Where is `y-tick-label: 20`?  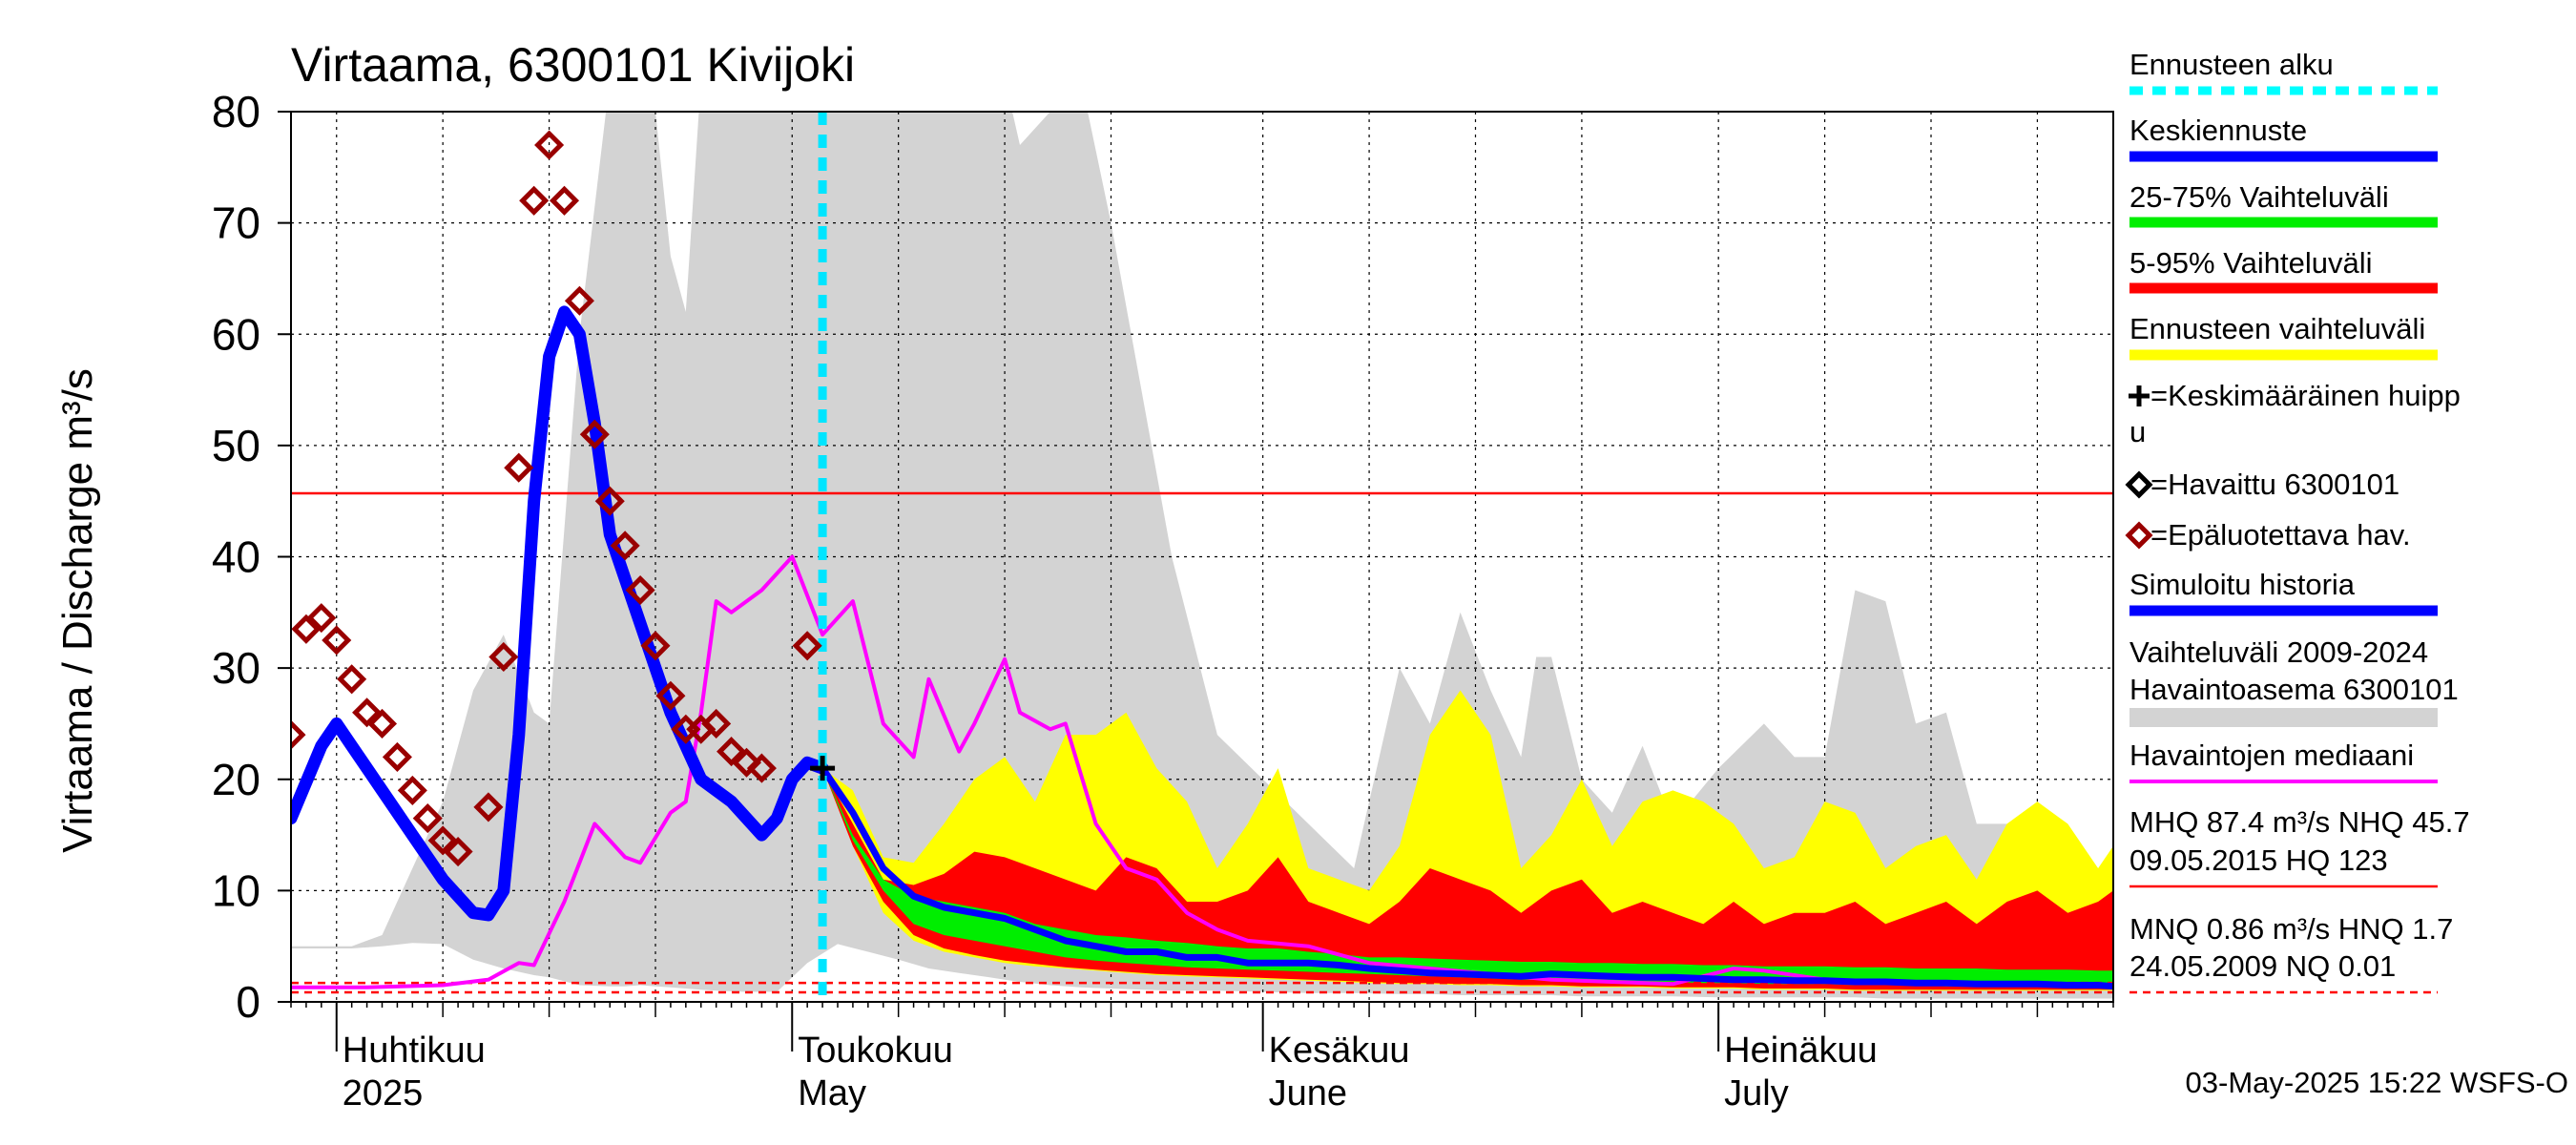
y-tick-label: 20 is located at coordinates (236, 780).